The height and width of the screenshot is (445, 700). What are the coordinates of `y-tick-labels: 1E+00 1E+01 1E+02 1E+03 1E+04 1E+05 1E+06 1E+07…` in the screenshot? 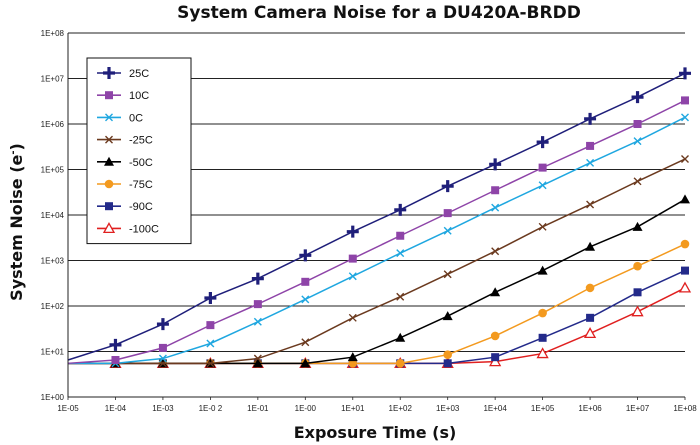 It's located at (53, 215).